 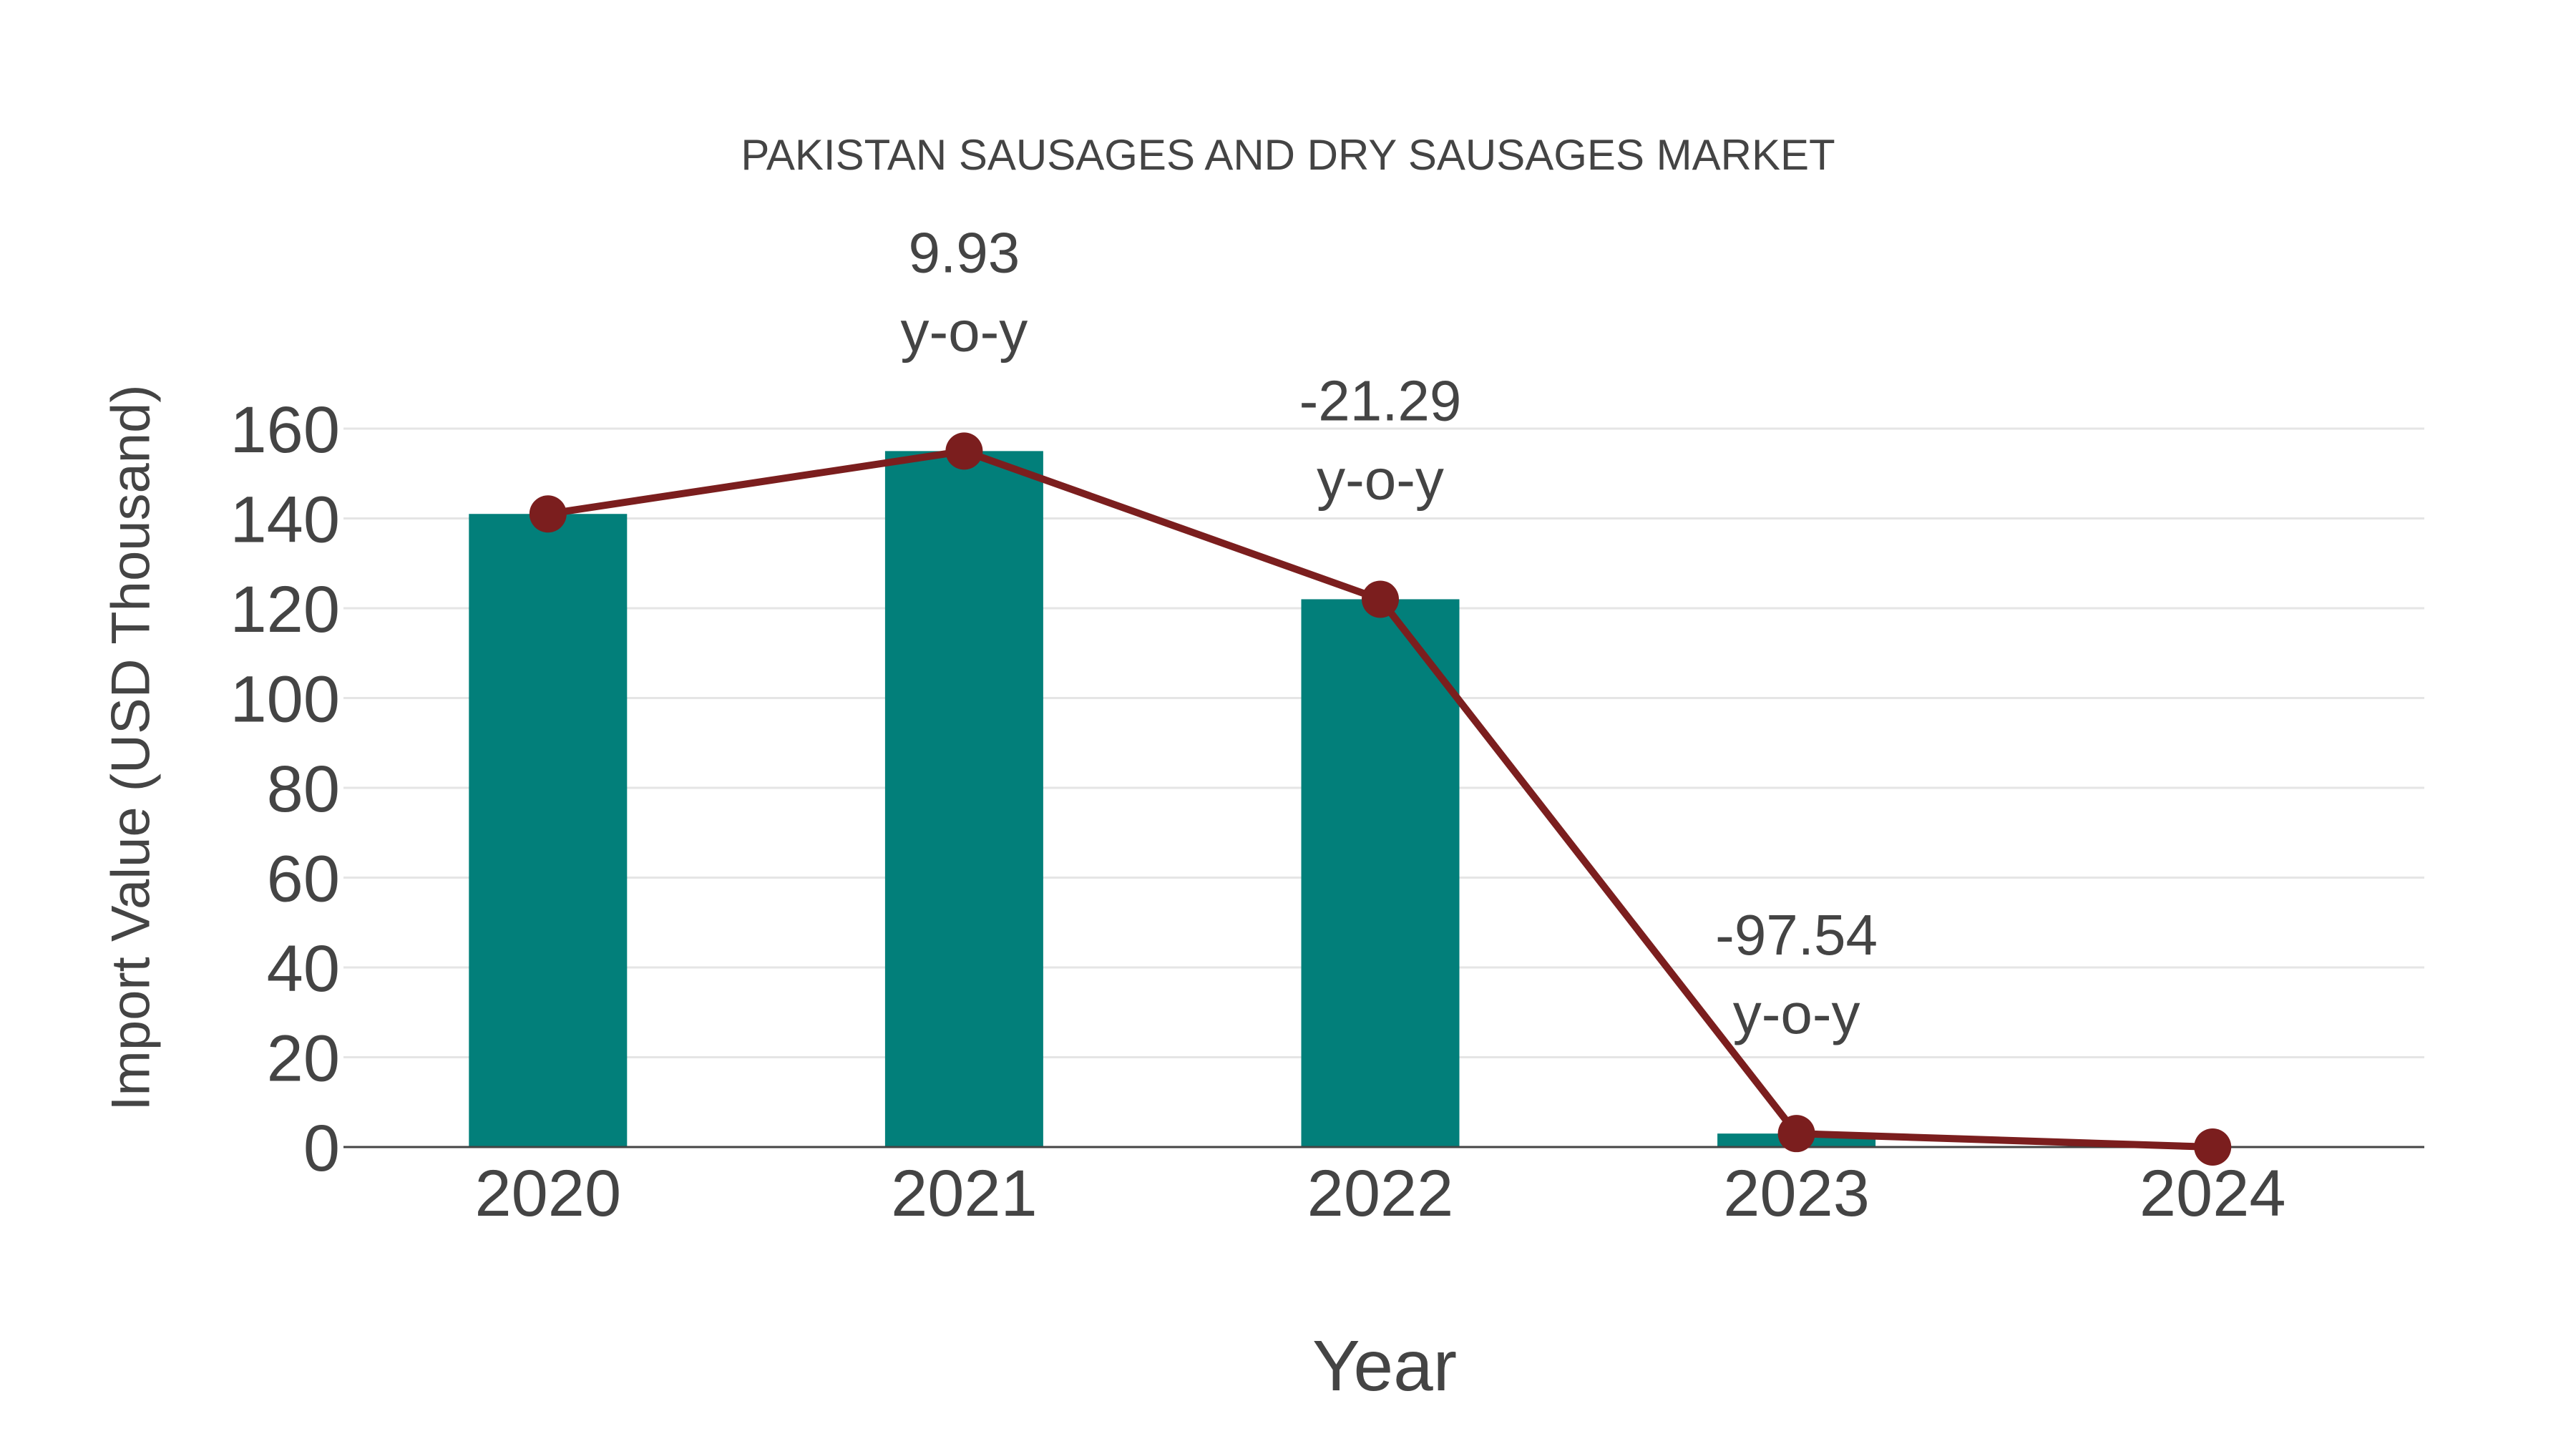 I want to click on x-tick-label: 2020, so click(x=547, y=1193).